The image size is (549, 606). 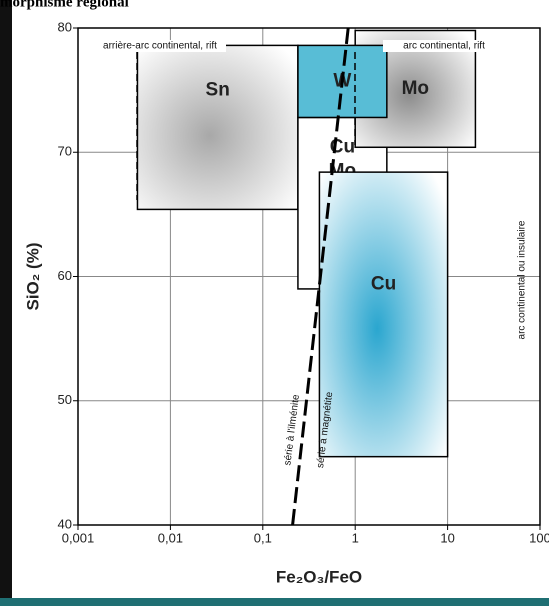 What do you see at coordinates (218, 89) in the screenshot?
I see `region-label: Sn` at bounding box center [218, 89].